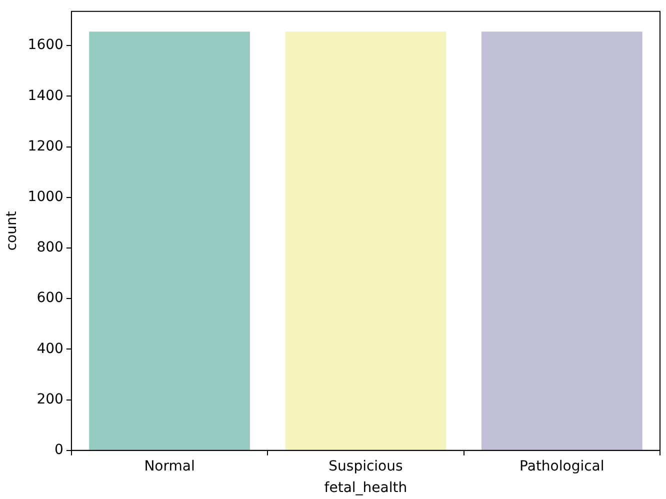 The height and width of the screenshot is (499, 666). I want to click on x-tick-label: Suspicious, so click(365, 466).